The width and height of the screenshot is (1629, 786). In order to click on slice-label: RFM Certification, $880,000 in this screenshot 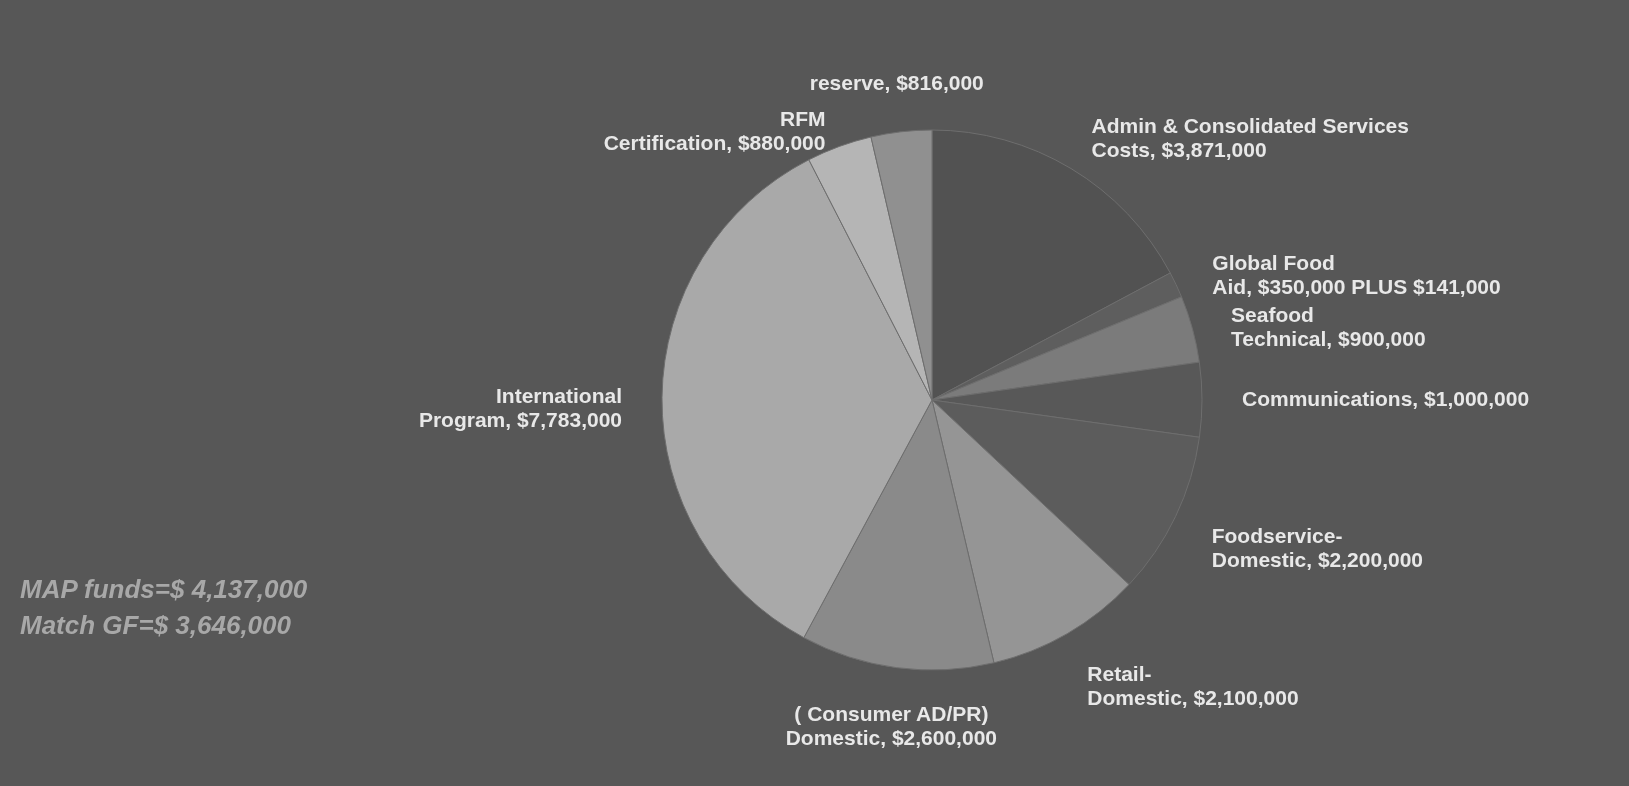, I will do `click(714, 131)`.